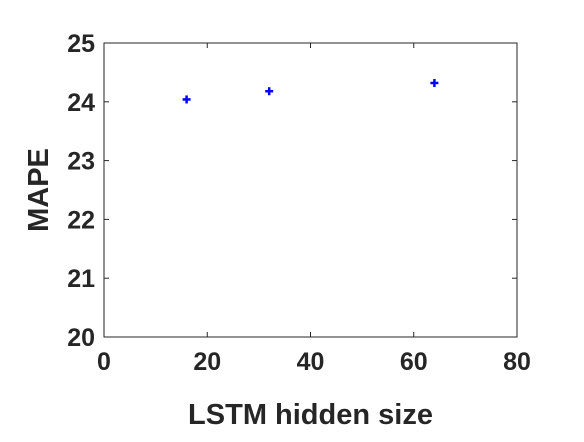 The height and width of the screenshot is (442, 584). Describe the element at coordinates (81, 279) in the screenshot. I see `y-tick-label: 21` at that location.